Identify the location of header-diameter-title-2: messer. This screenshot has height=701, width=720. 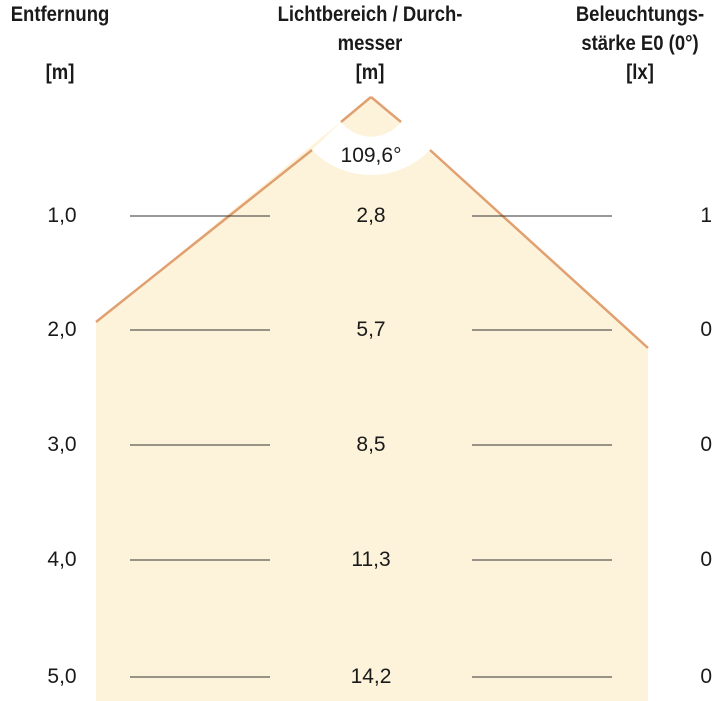
(370, 43).